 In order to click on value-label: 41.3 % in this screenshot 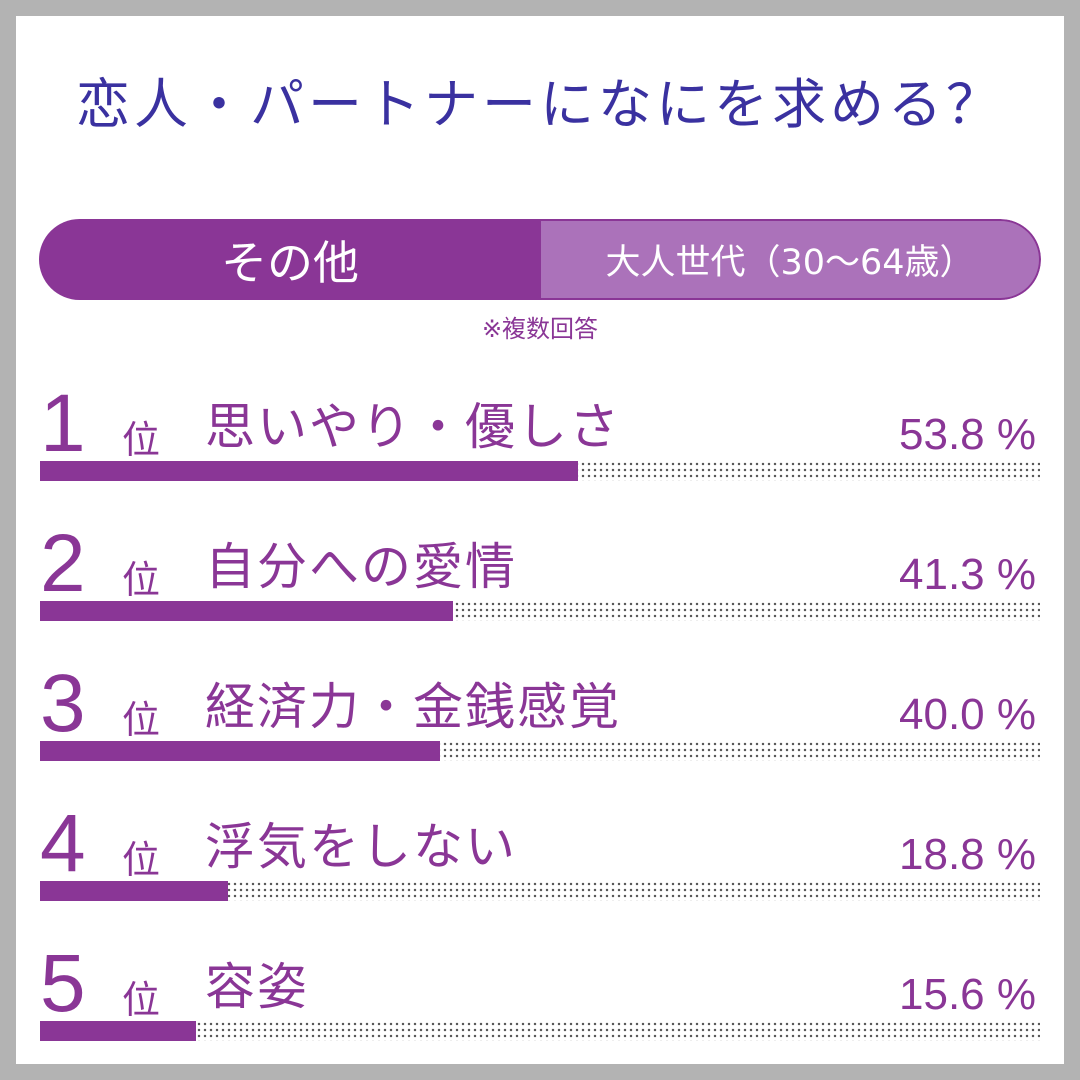, I will do `click(967, 574)`.